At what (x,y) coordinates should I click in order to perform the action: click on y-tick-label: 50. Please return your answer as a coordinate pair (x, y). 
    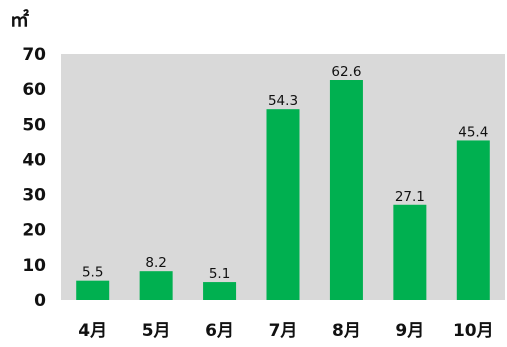
    Looking at the image, I should click on (34, 125).